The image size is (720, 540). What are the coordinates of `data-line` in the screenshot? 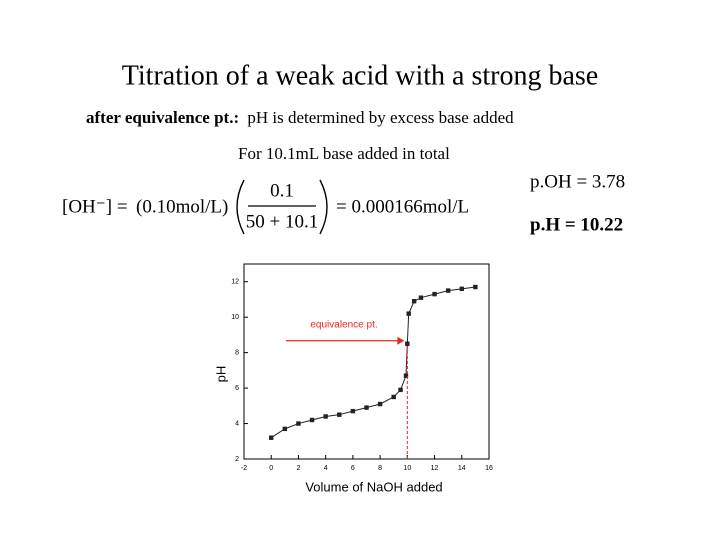 It's located at (373, 362).